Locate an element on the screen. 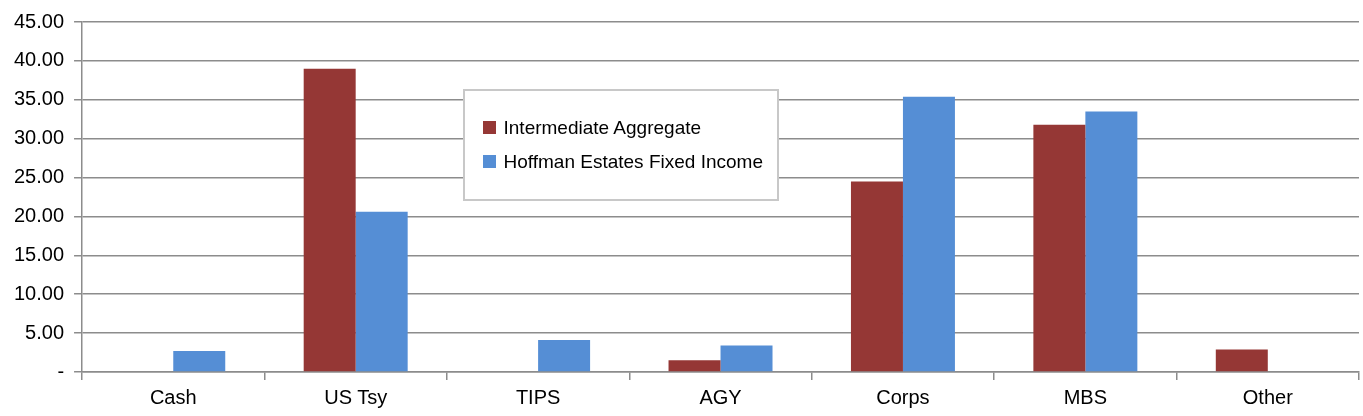 This screenshot has width=1363, height=416. y-tick-label: 40.00 is located at coordinates (39, 59).